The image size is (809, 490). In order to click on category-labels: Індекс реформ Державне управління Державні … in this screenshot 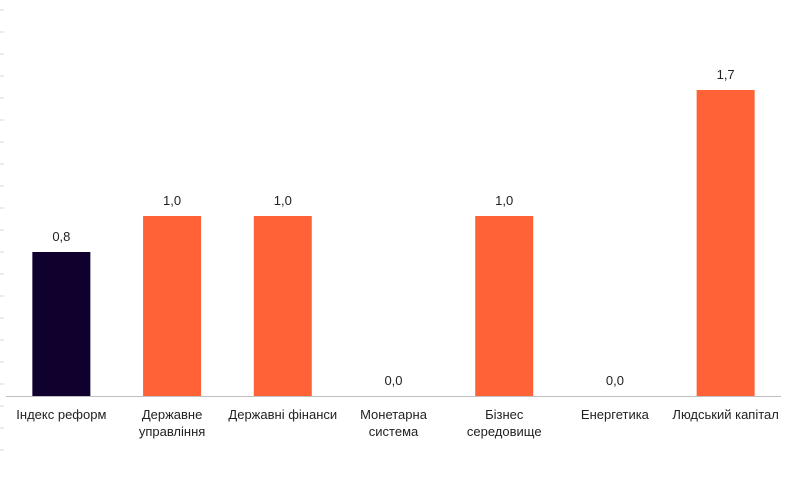, I will do `click(397, 423)`.